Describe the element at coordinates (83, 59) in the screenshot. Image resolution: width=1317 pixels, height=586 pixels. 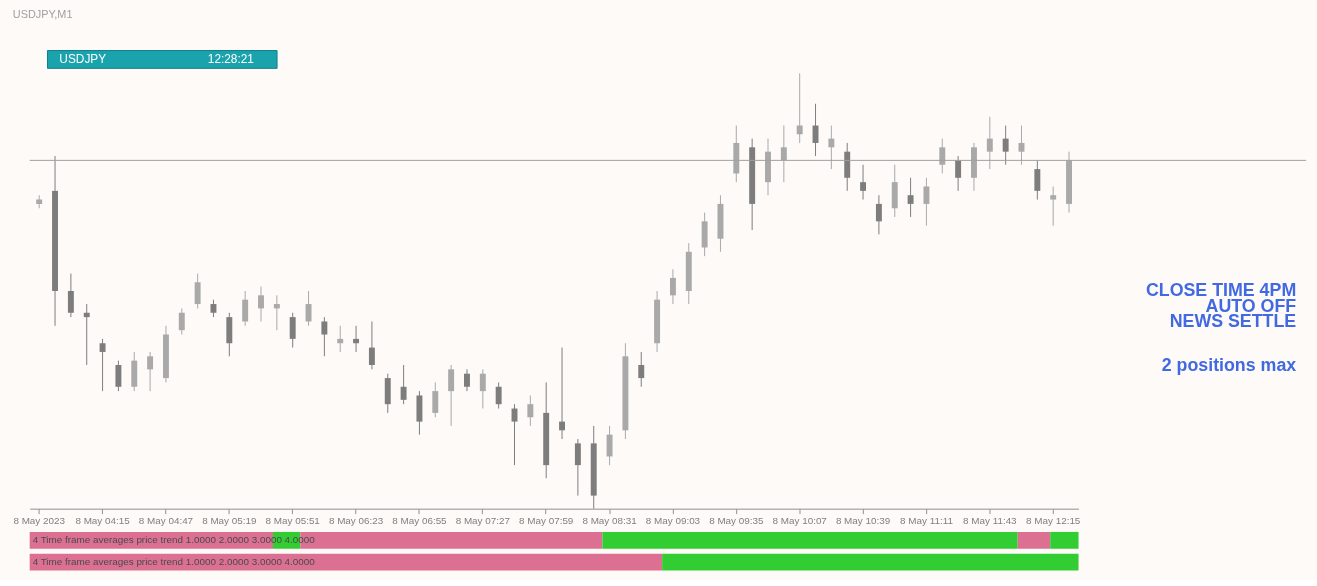
I see `text: USDJPY` at that location.